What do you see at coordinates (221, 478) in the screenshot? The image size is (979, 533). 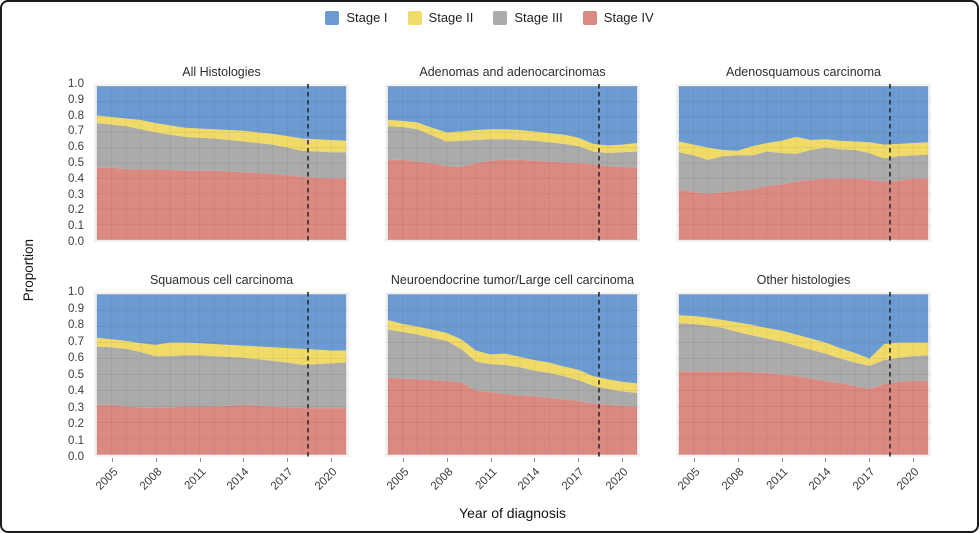 I see `x-axis-col1: 2005 2008 2011 2014 2017 2020` at bounding box center [221, 478].